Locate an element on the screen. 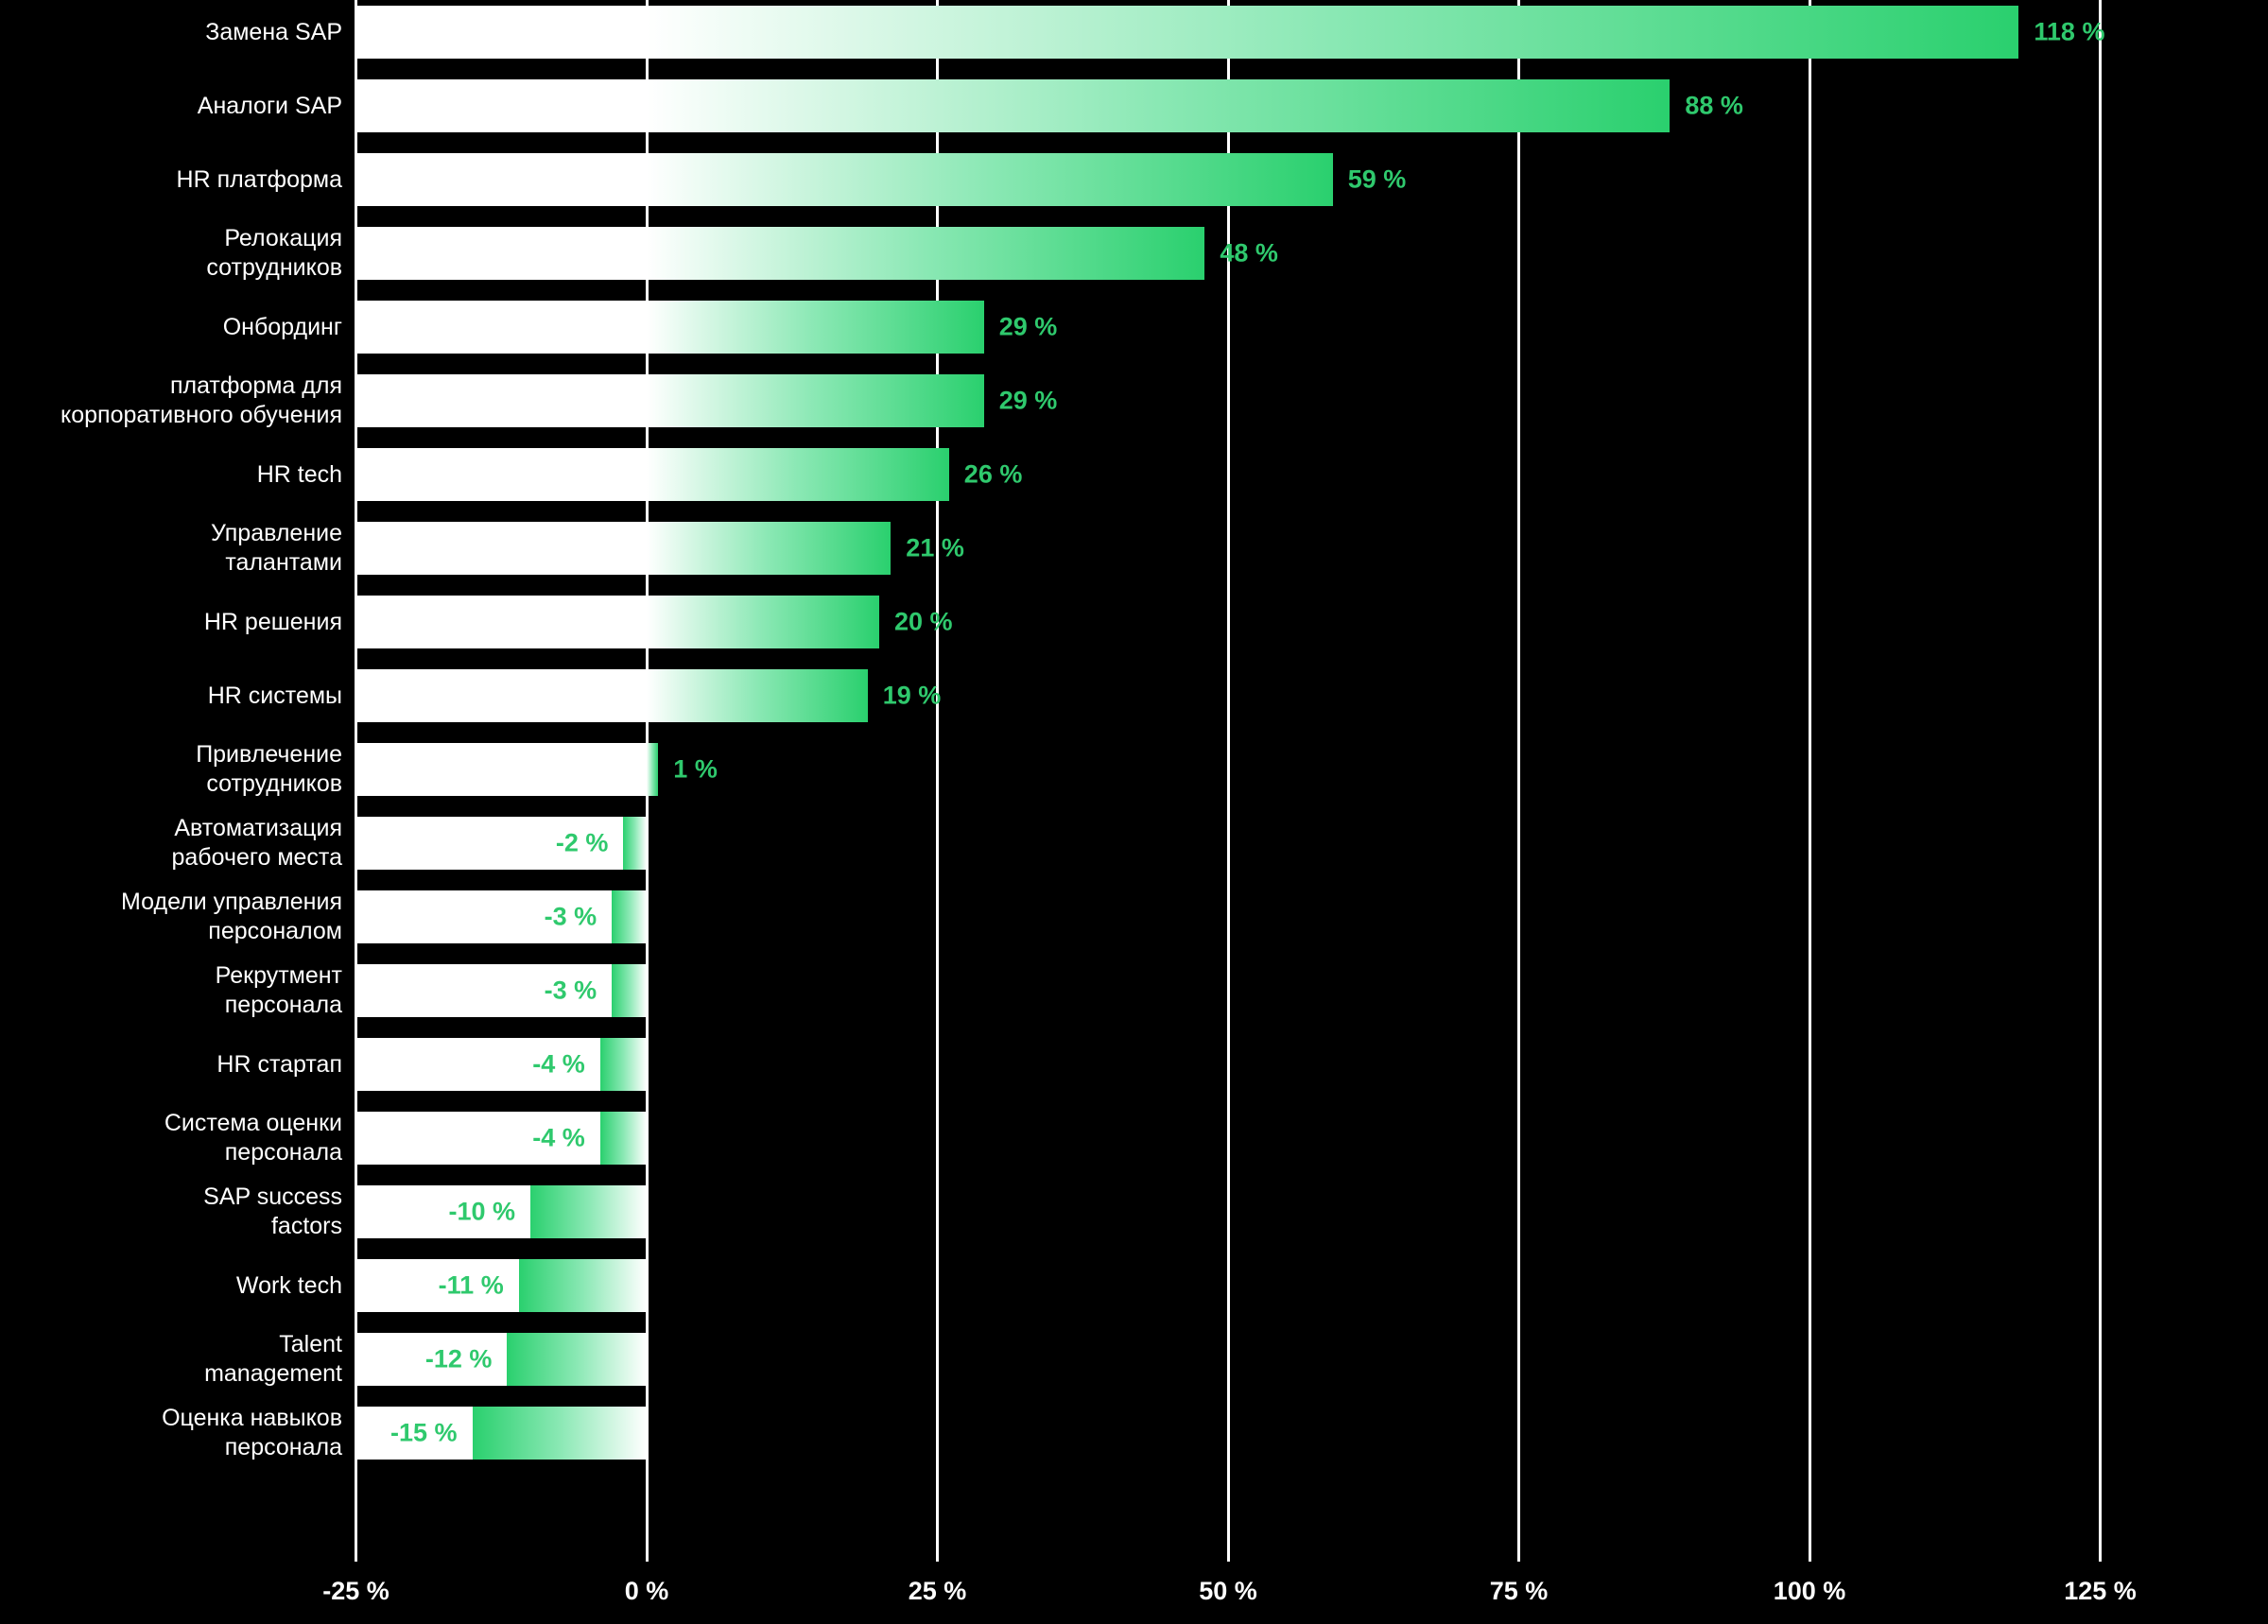 This screenshot has height=1624, width=2268. category-label-text: платформа для корпоративного обучения is located at coordinates (202, 400).